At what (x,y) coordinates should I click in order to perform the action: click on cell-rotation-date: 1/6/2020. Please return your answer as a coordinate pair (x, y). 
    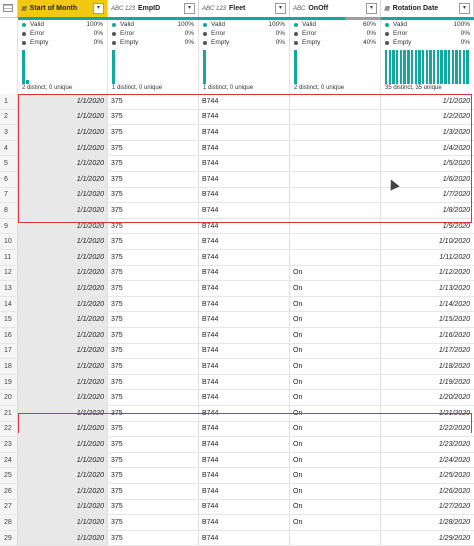
    Looking at the image, I should click on (456, 179).